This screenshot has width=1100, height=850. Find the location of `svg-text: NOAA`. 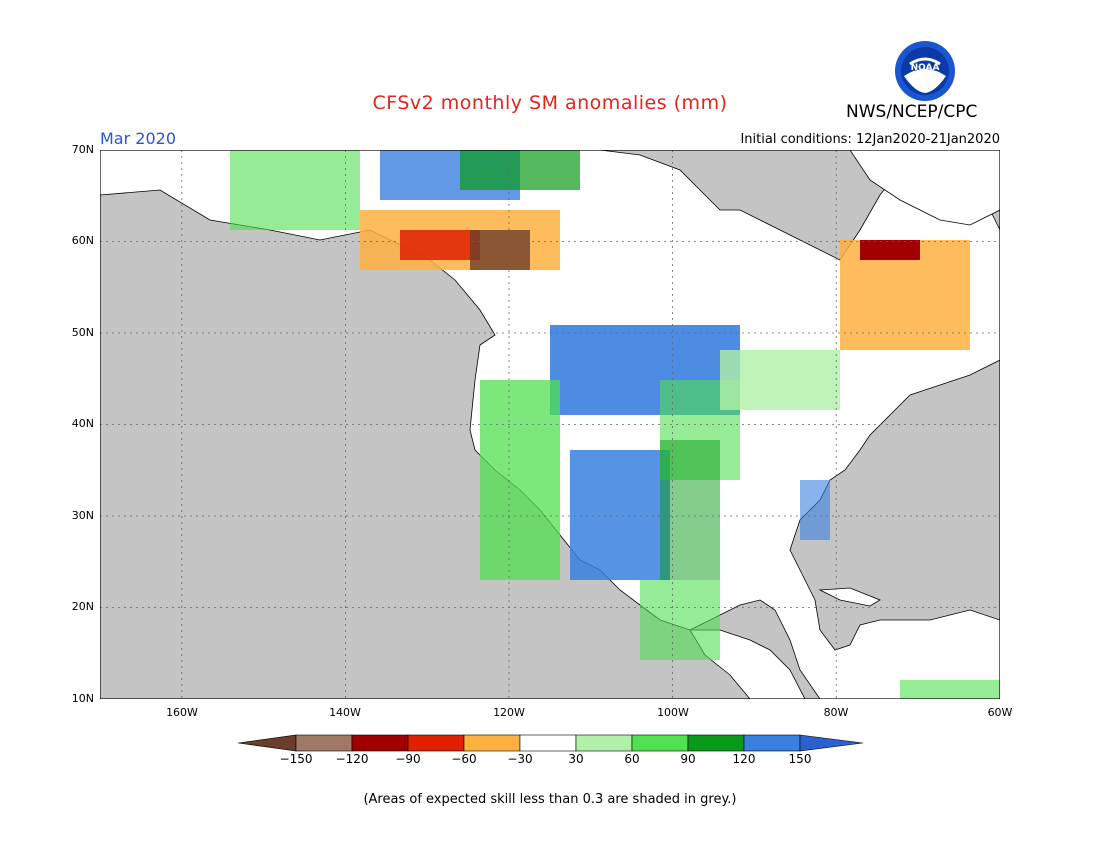

svg-text: NOAA is located at coordinates (925, 68).